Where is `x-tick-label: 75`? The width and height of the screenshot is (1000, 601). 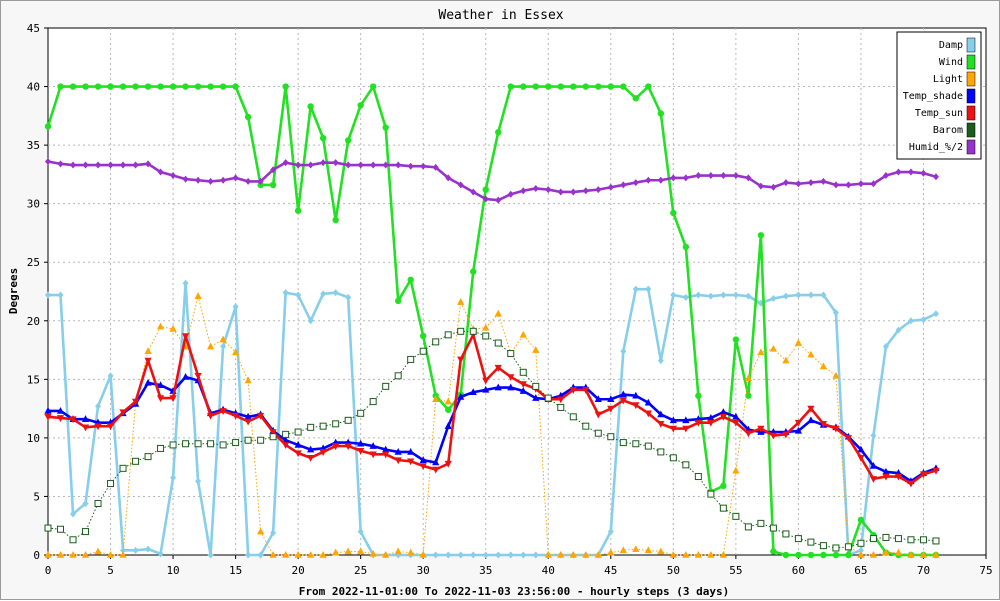 x-tick-label: 75 is located at coordinates (985, 570).